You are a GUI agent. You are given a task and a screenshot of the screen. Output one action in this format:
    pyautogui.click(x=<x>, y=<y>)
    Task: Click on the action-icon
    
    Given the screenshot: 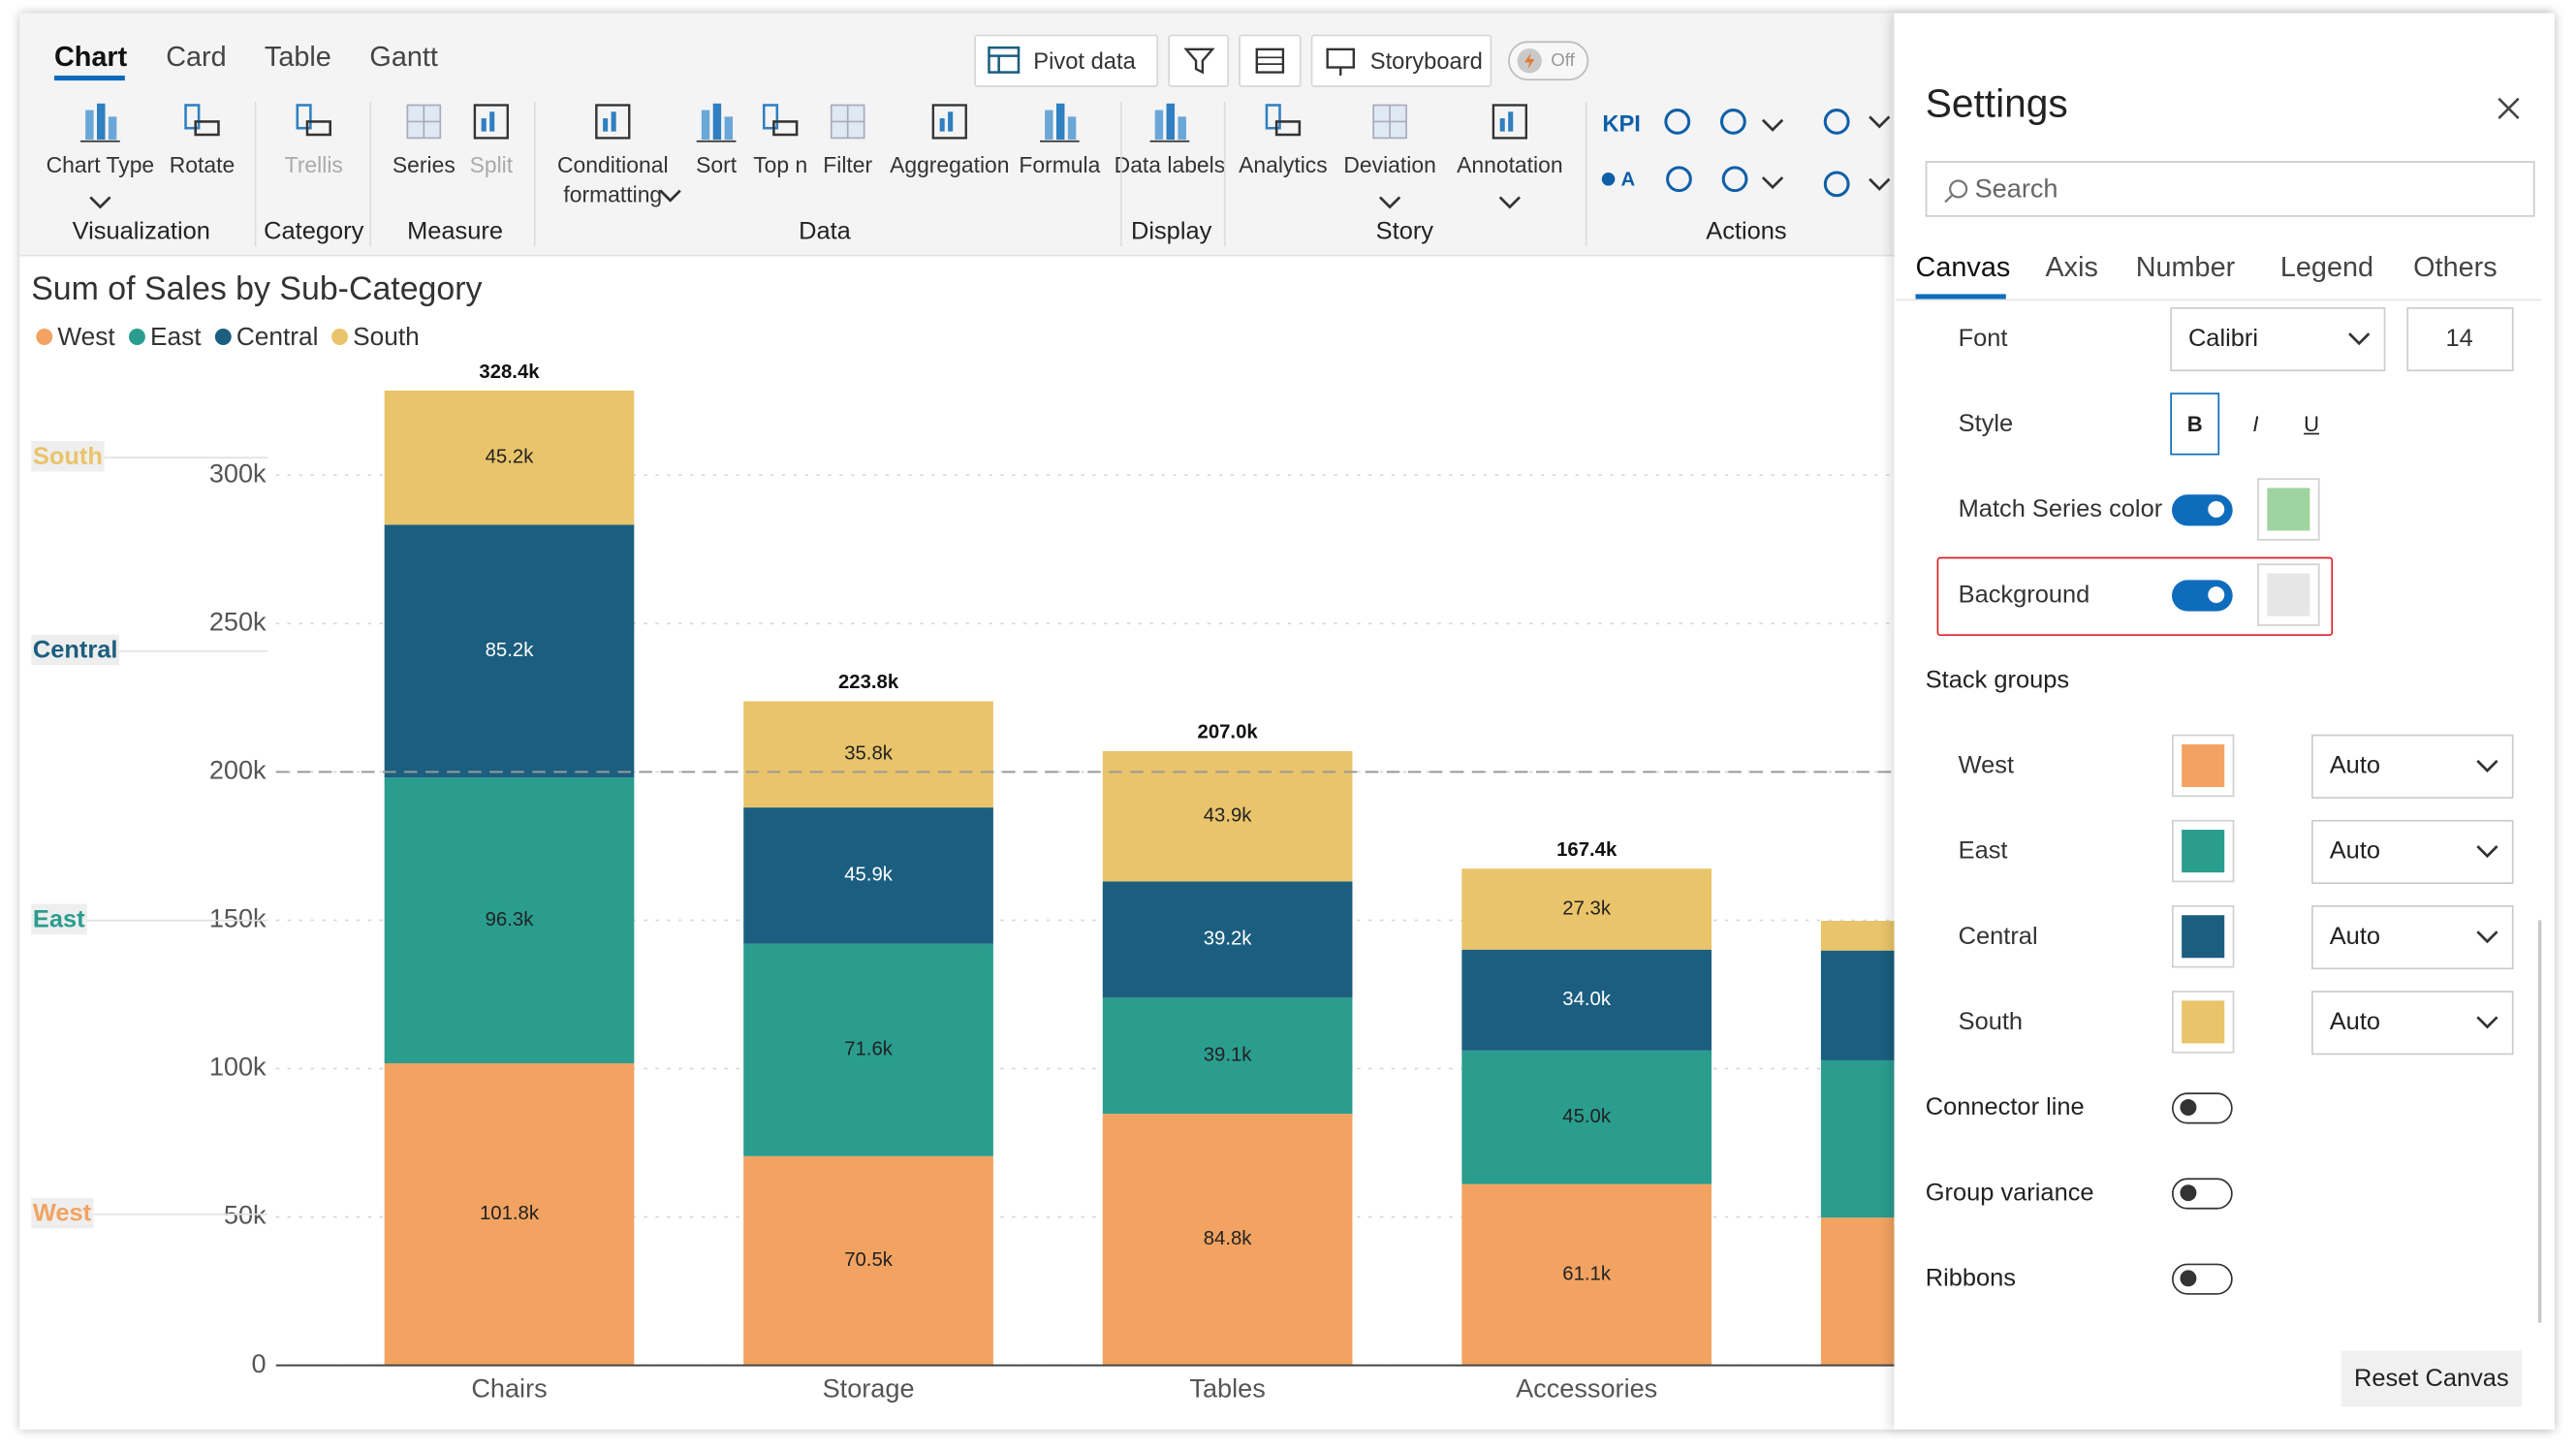 What is the action you would take?
    pyautogui.click(x=1679, y=179)
    